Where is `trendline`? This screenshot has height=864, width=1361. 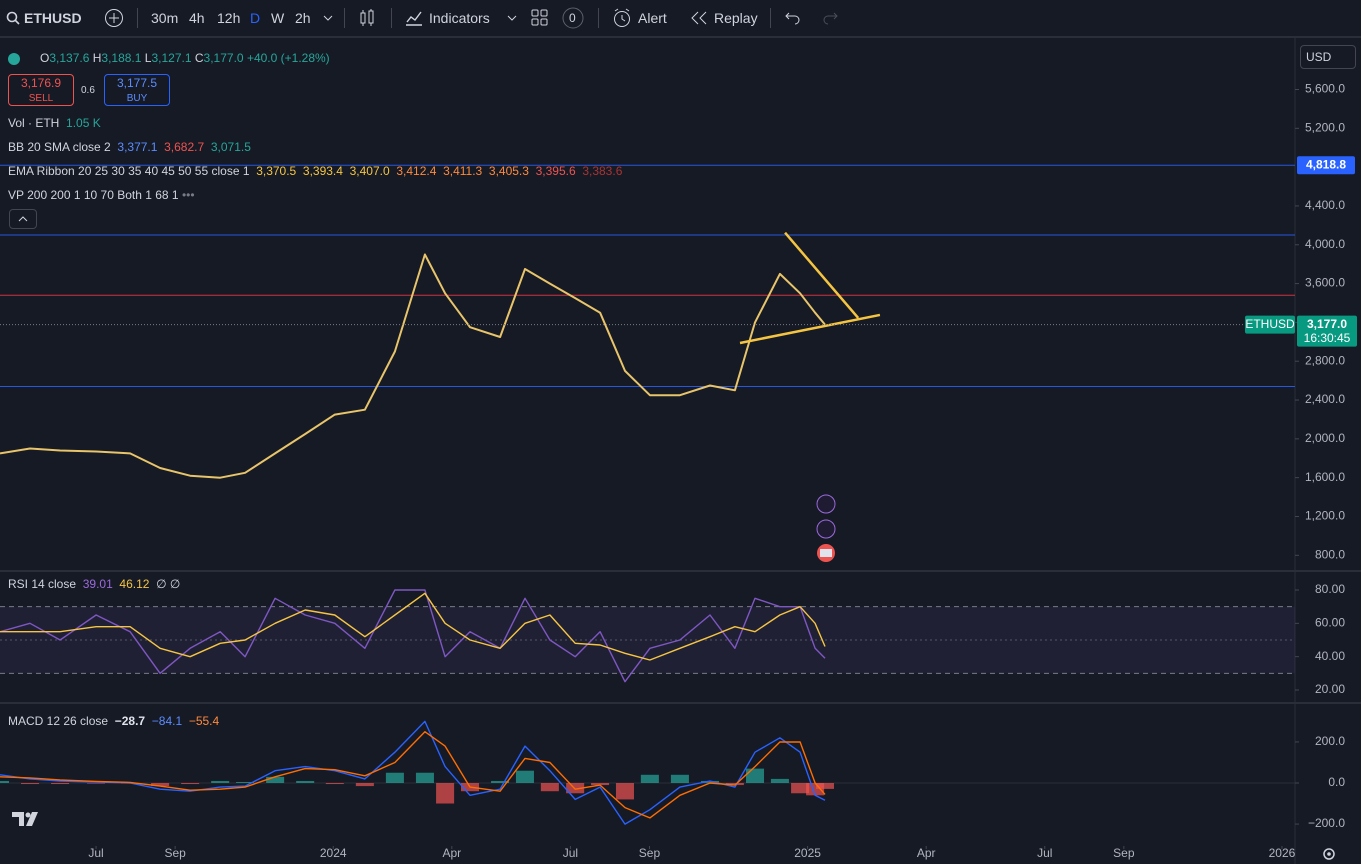
trendline is located at coordinates (822, 275).